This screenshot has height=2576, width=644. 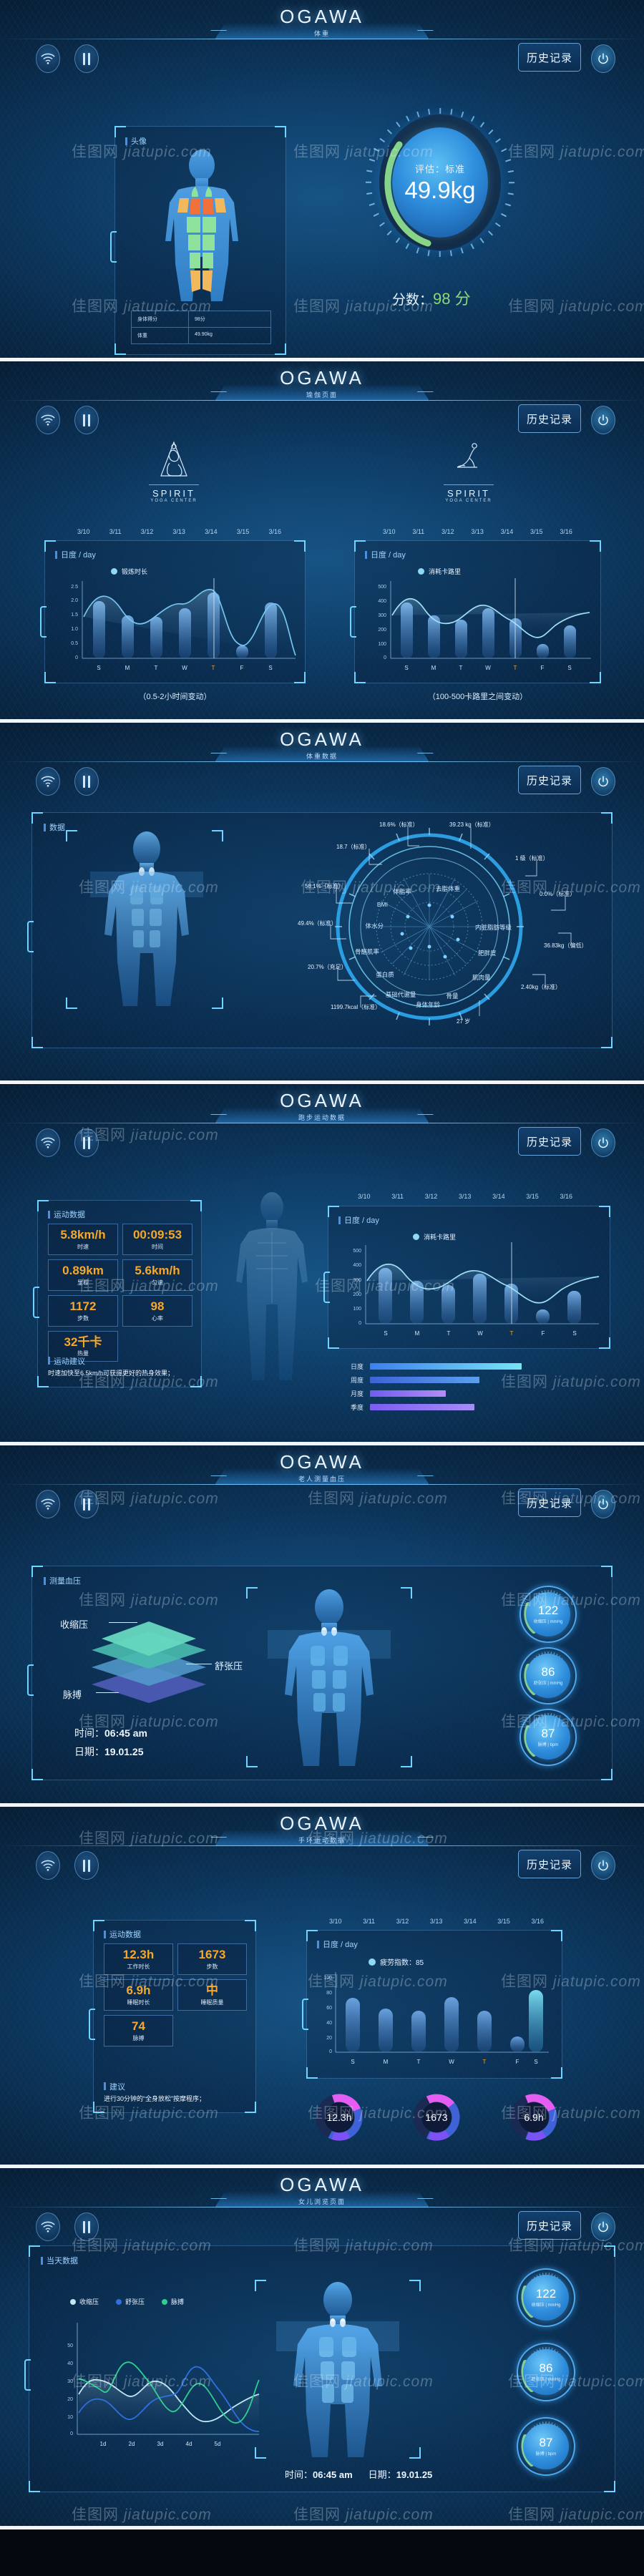 What do you see at coordinates (138, 2002) in the screenshot?
I see `stat-label: 睡眠时长` at bounding box center [138, 2002].